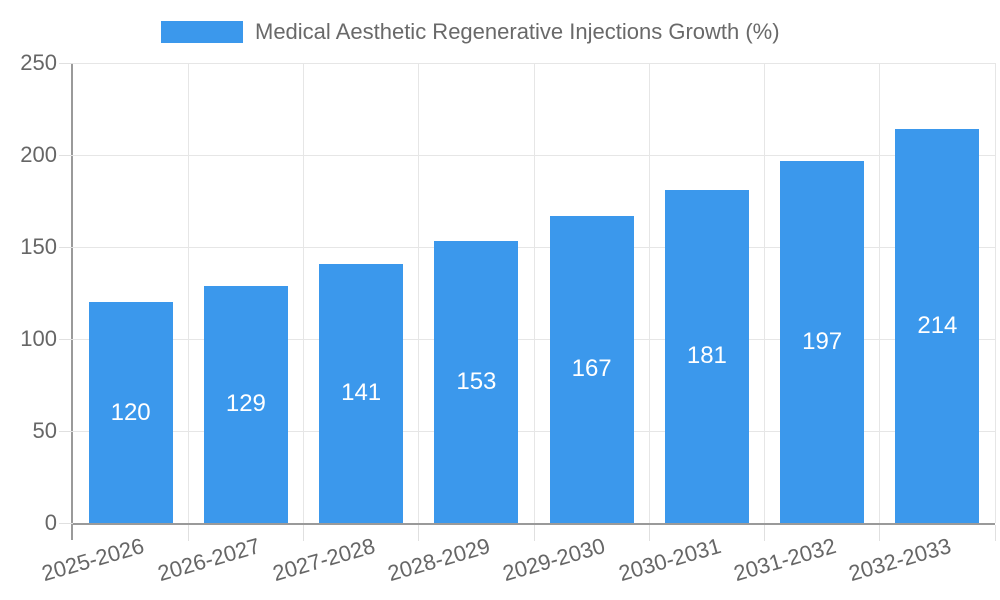 The image size is (1000, 600). What do you see at coordinates (323, 560) in the screenshot?
I see `x-tick-label: 2027-2028` at bounding box center [323, 560].